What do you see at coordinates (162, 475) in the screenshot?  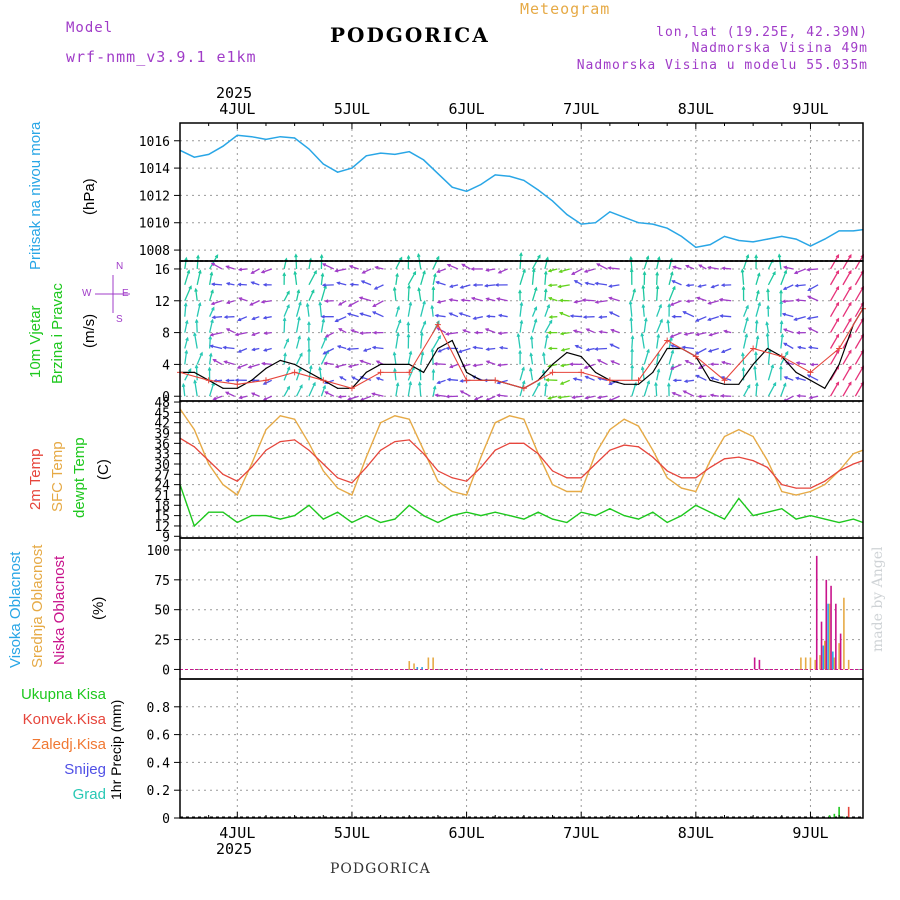 I see `temp-ytick-label: 27` at bounding box center [162, 475].